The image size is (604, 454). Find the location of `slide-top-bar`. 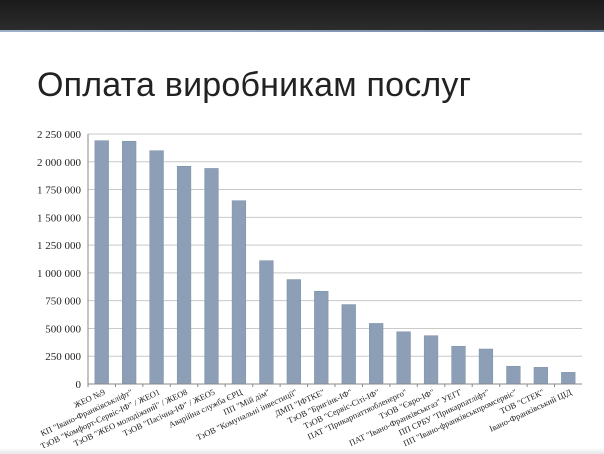

slide-top-bar is located at coordinates (302, 15).